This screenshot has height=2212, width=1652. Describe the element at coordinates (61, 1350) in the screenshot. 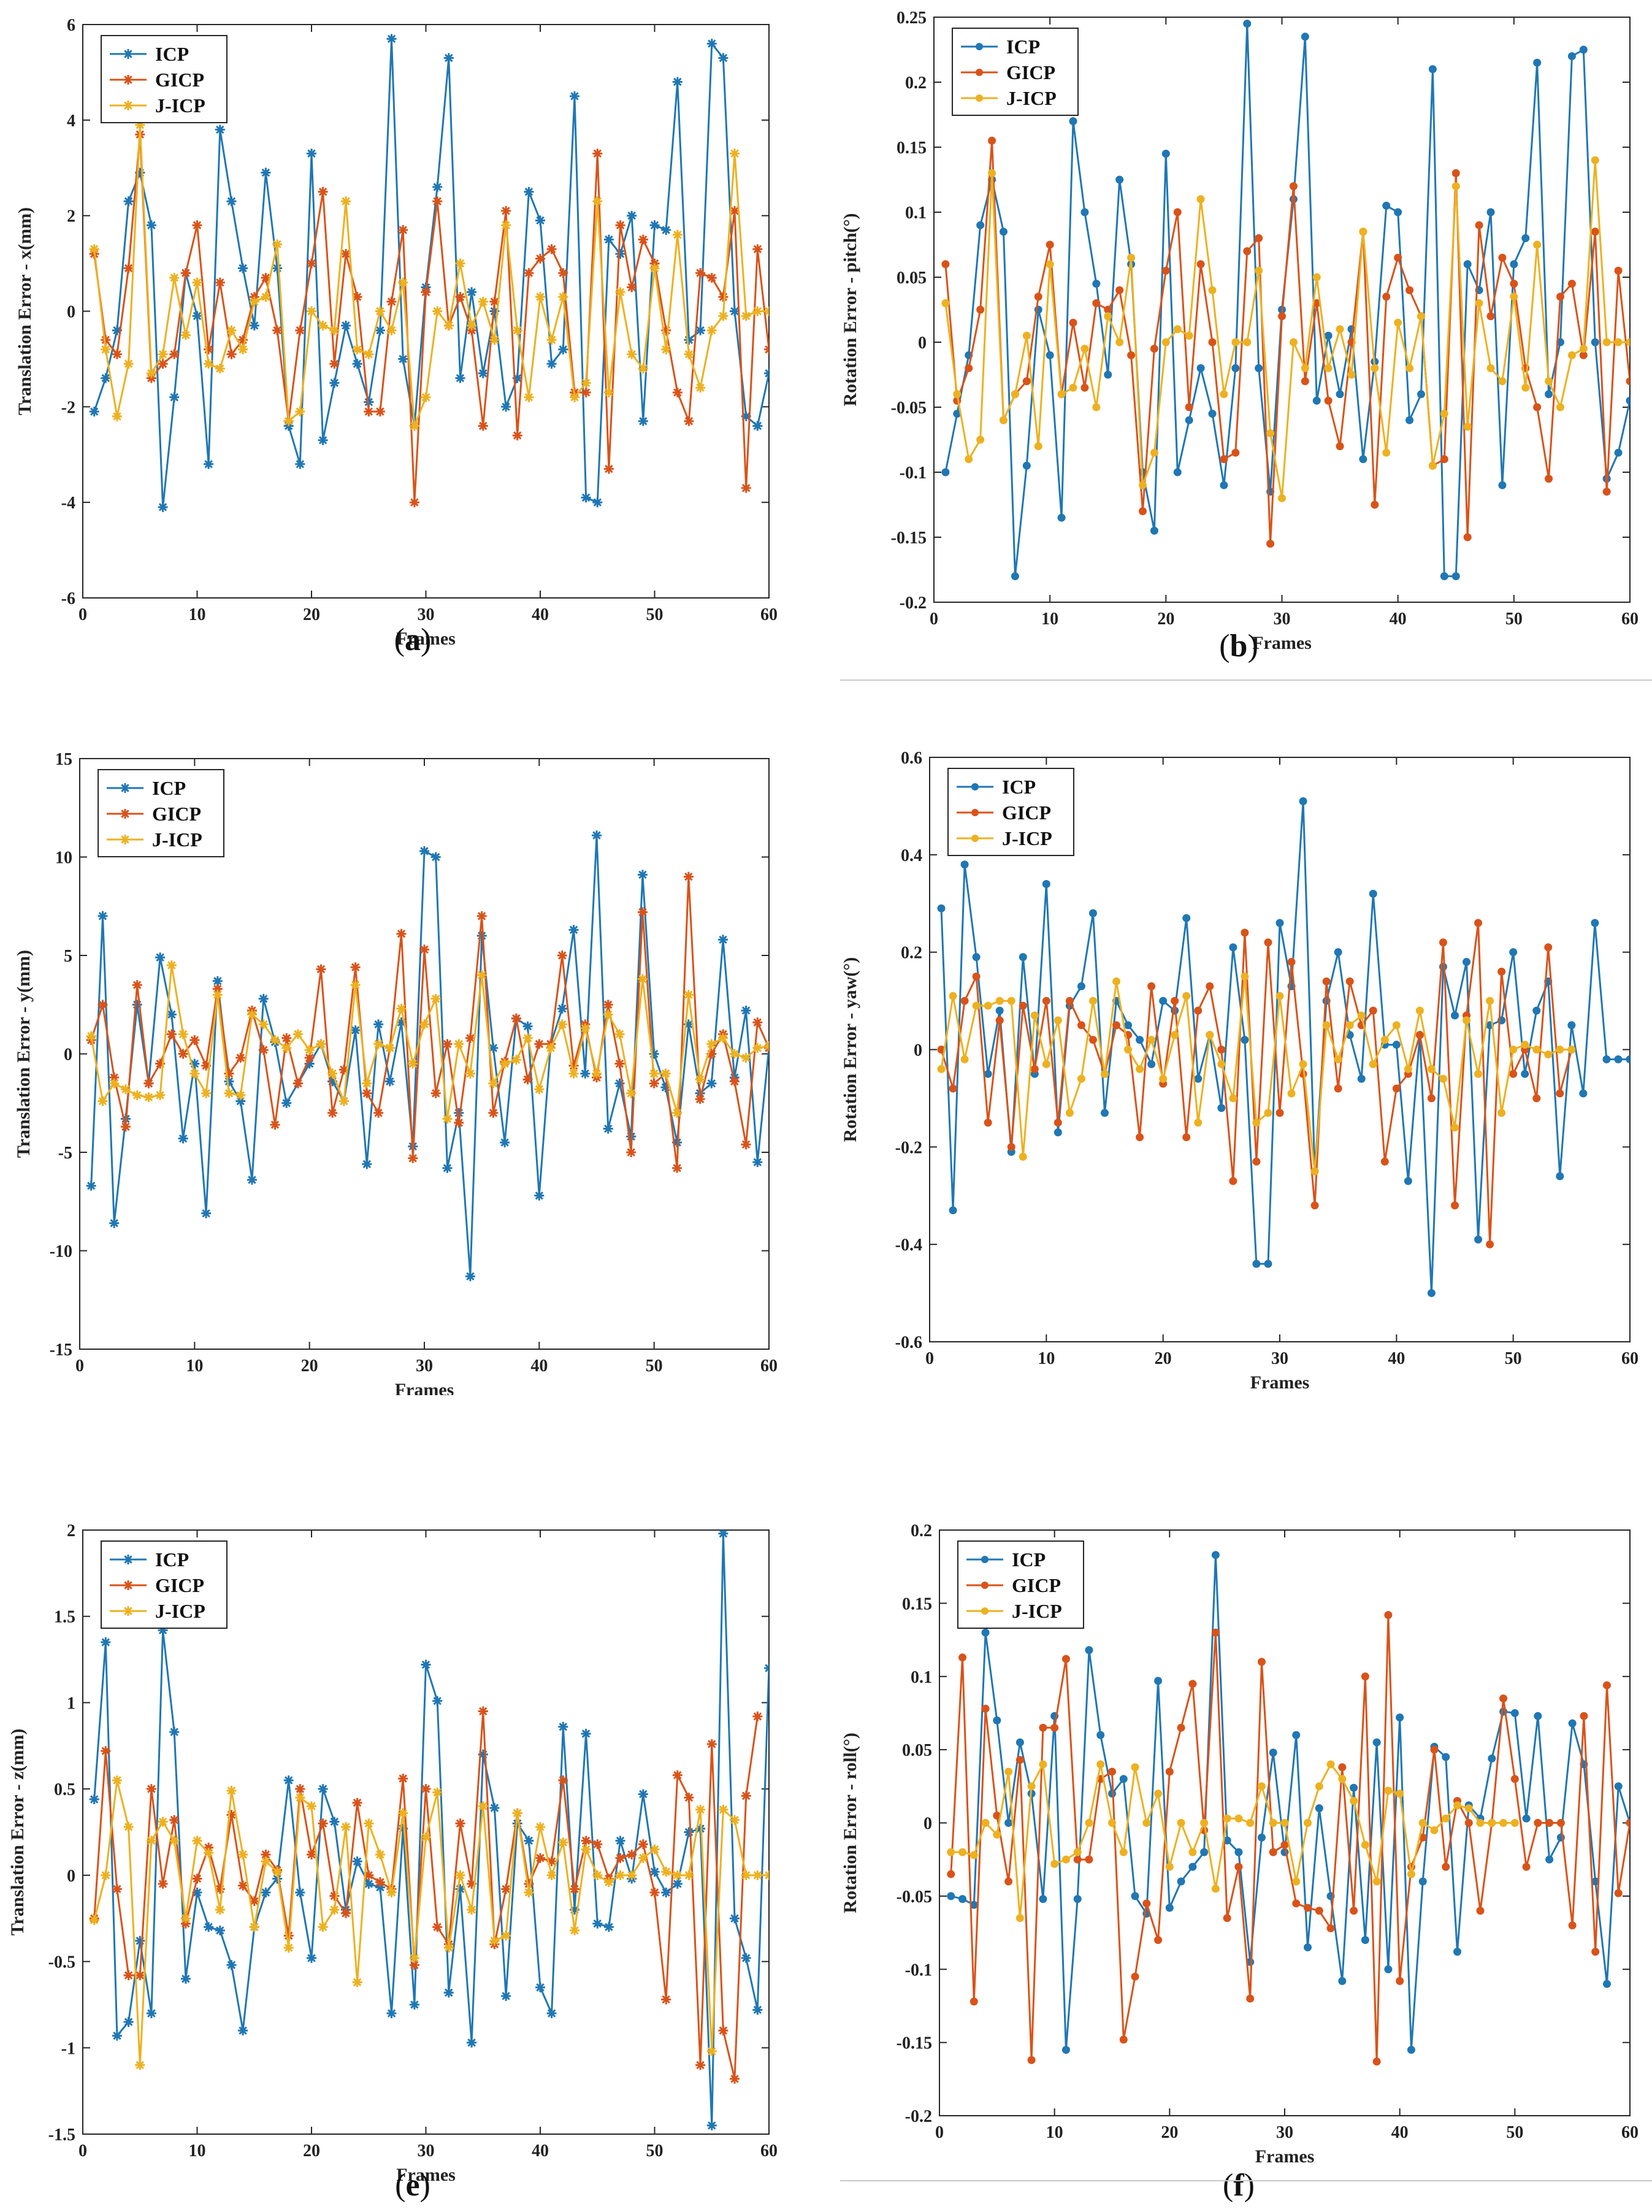

I see `y-tick-label: -15` at that location.